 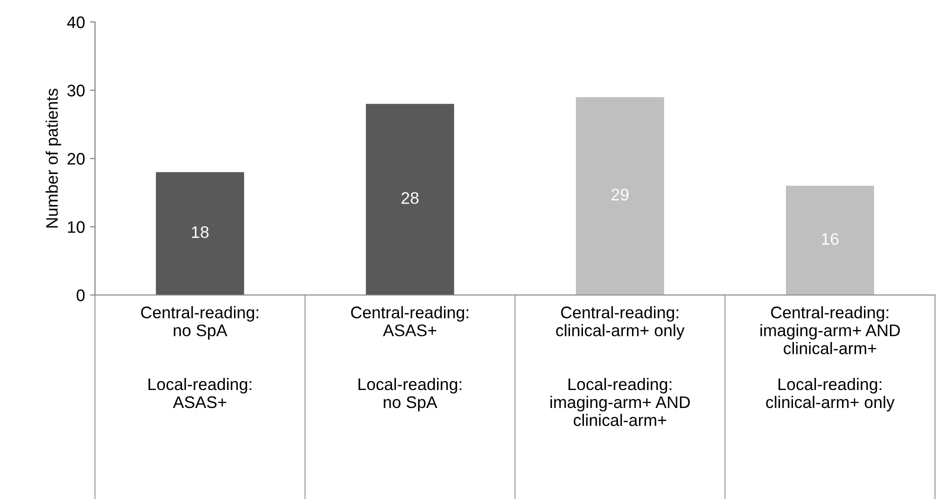 I want to click on data-label: 28, so click(x=410, y=198).